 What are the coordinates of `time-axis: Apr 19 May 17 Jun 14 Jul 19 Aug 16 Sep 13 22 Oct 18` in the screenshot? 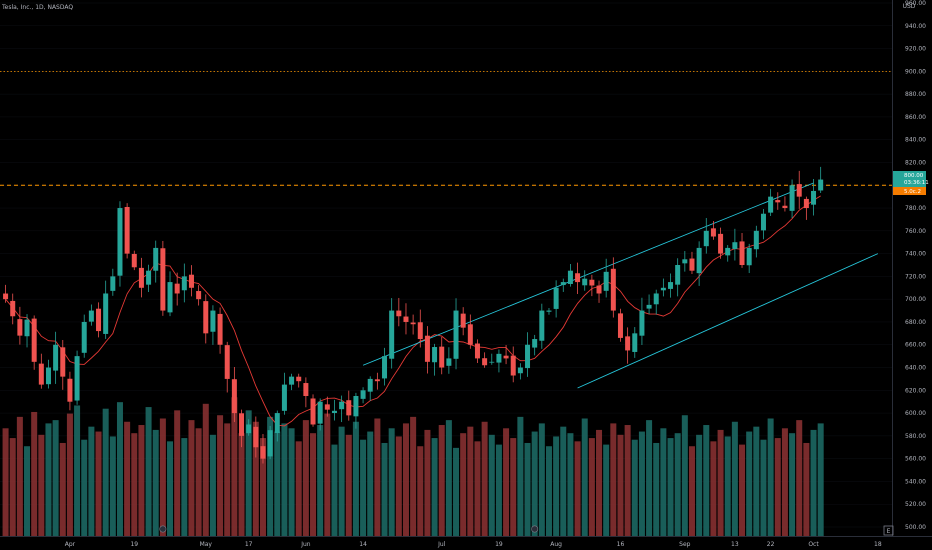 It's located at (473, 544).